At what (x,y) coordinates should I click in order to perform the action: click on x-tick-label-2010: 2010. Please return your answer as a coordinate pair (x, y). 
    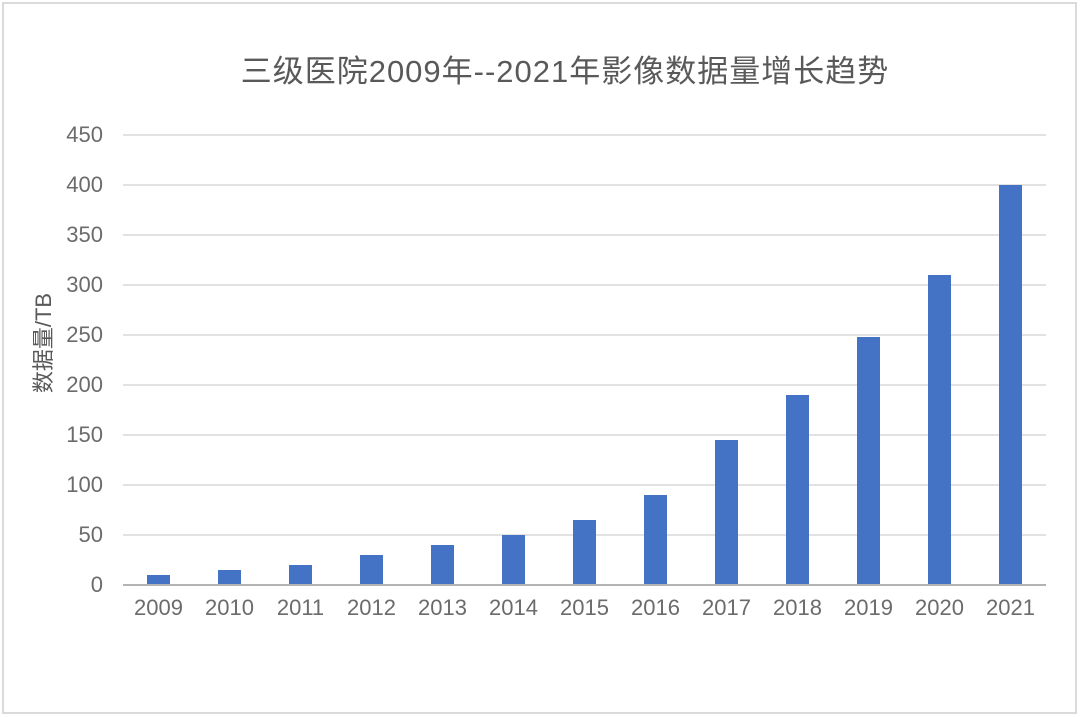
    Looking at the image, I should click on (229, 607).